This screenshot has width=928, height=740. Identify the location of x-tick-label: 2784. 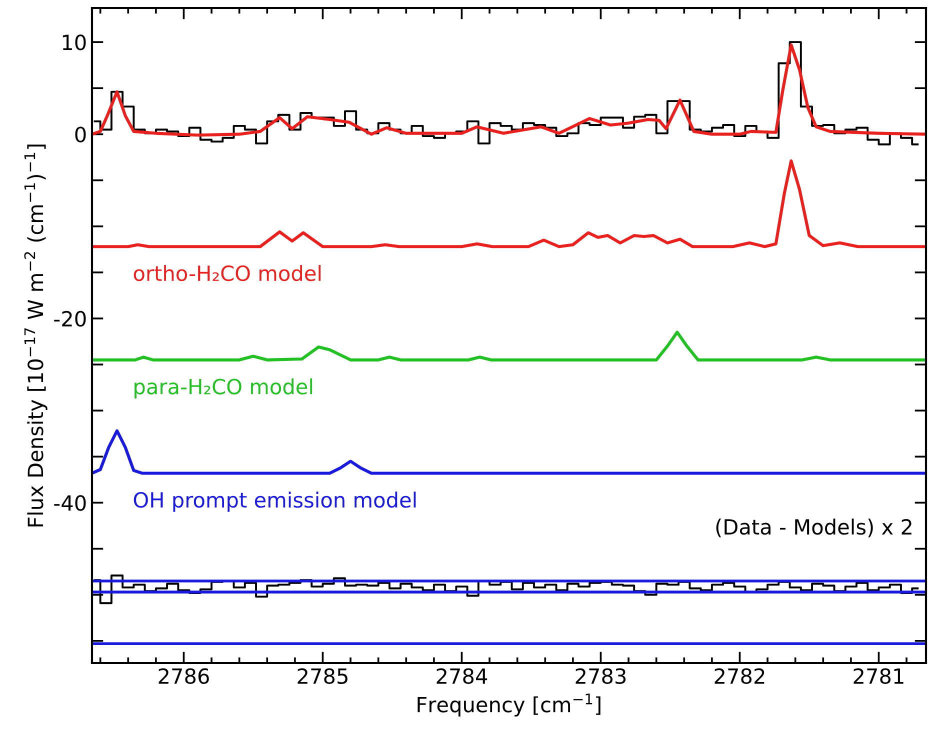
(462, 676).